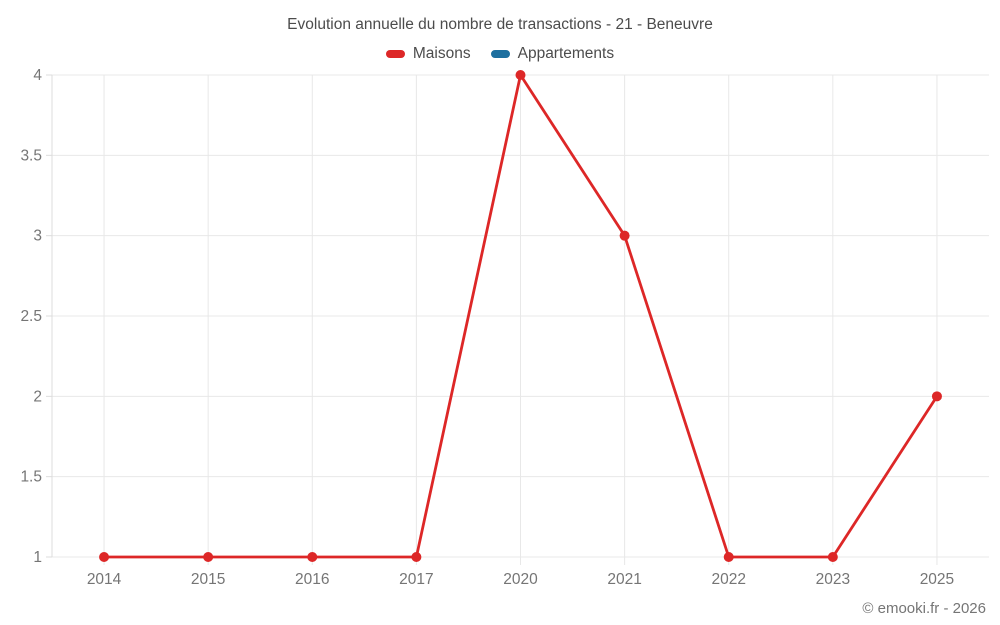 The width and height of the screenshot is (1000, 625). I want to click on x-tick-label: 2025, so click(937, 579).